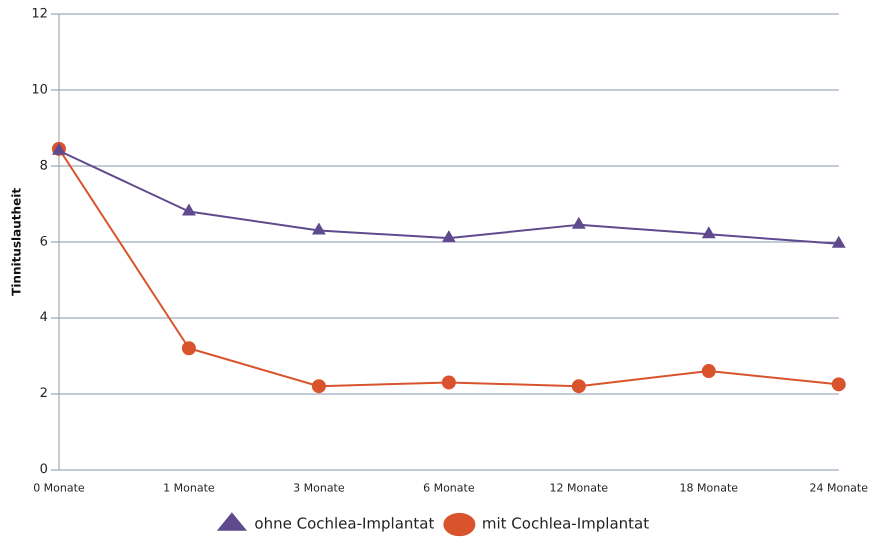  What do you see at coordinates (566, 523) in the screenshot?
I see `legend-label: mit Cochlea-Implantat` at bounding box center [566, 523].